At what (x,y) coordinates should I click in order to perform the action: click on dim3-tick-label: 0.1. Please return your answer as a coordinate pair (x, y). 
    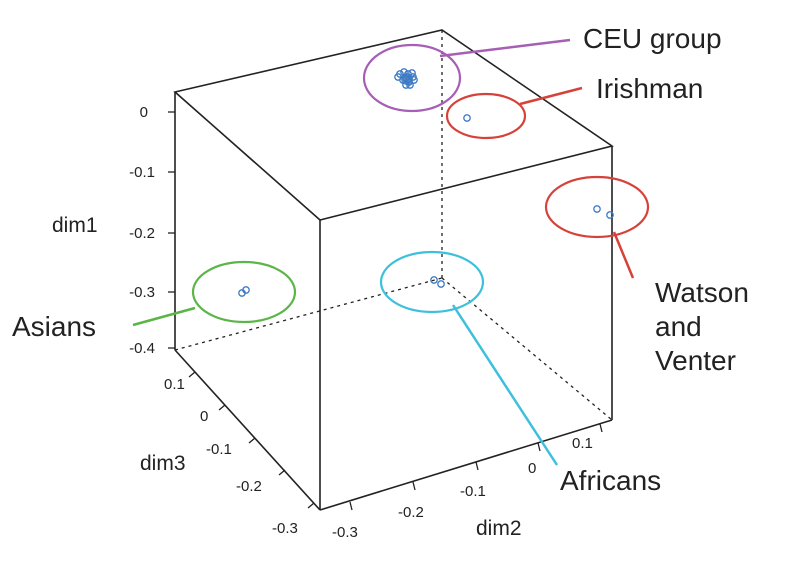
    Looking at the image, I should click on (174, 384).